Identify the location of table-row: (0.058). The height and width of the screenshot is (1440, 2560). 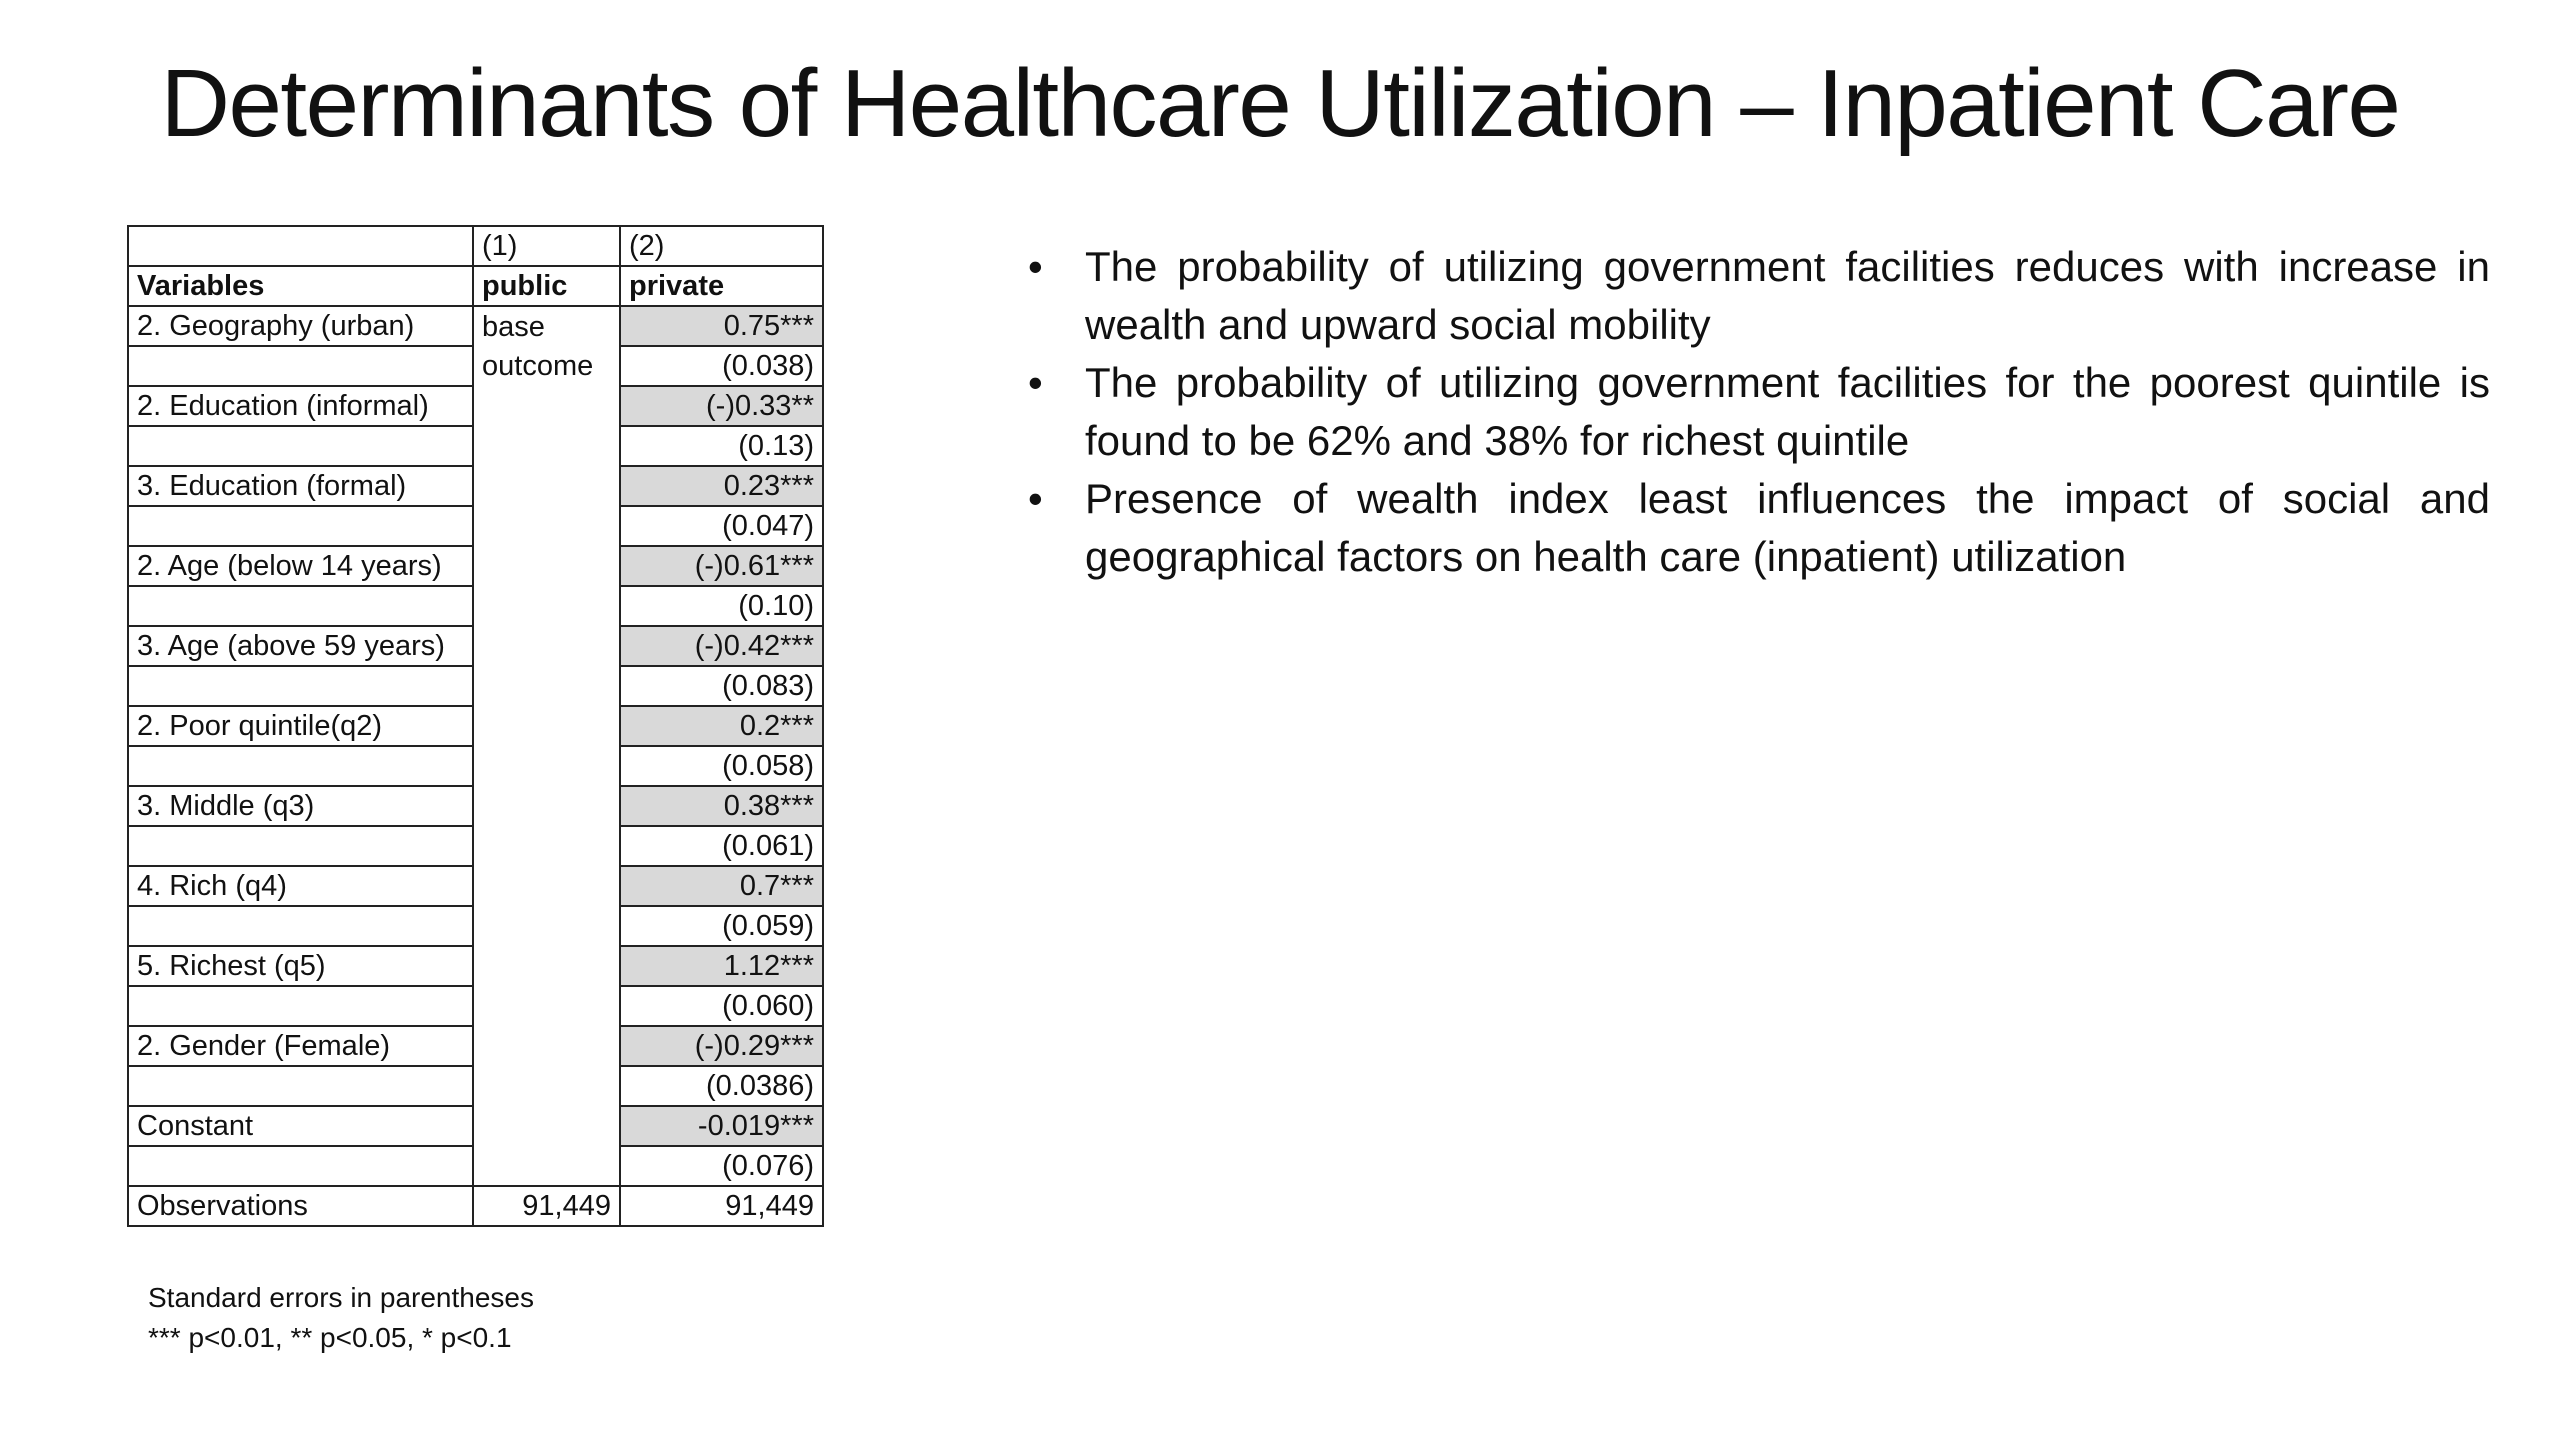
(475, 766).